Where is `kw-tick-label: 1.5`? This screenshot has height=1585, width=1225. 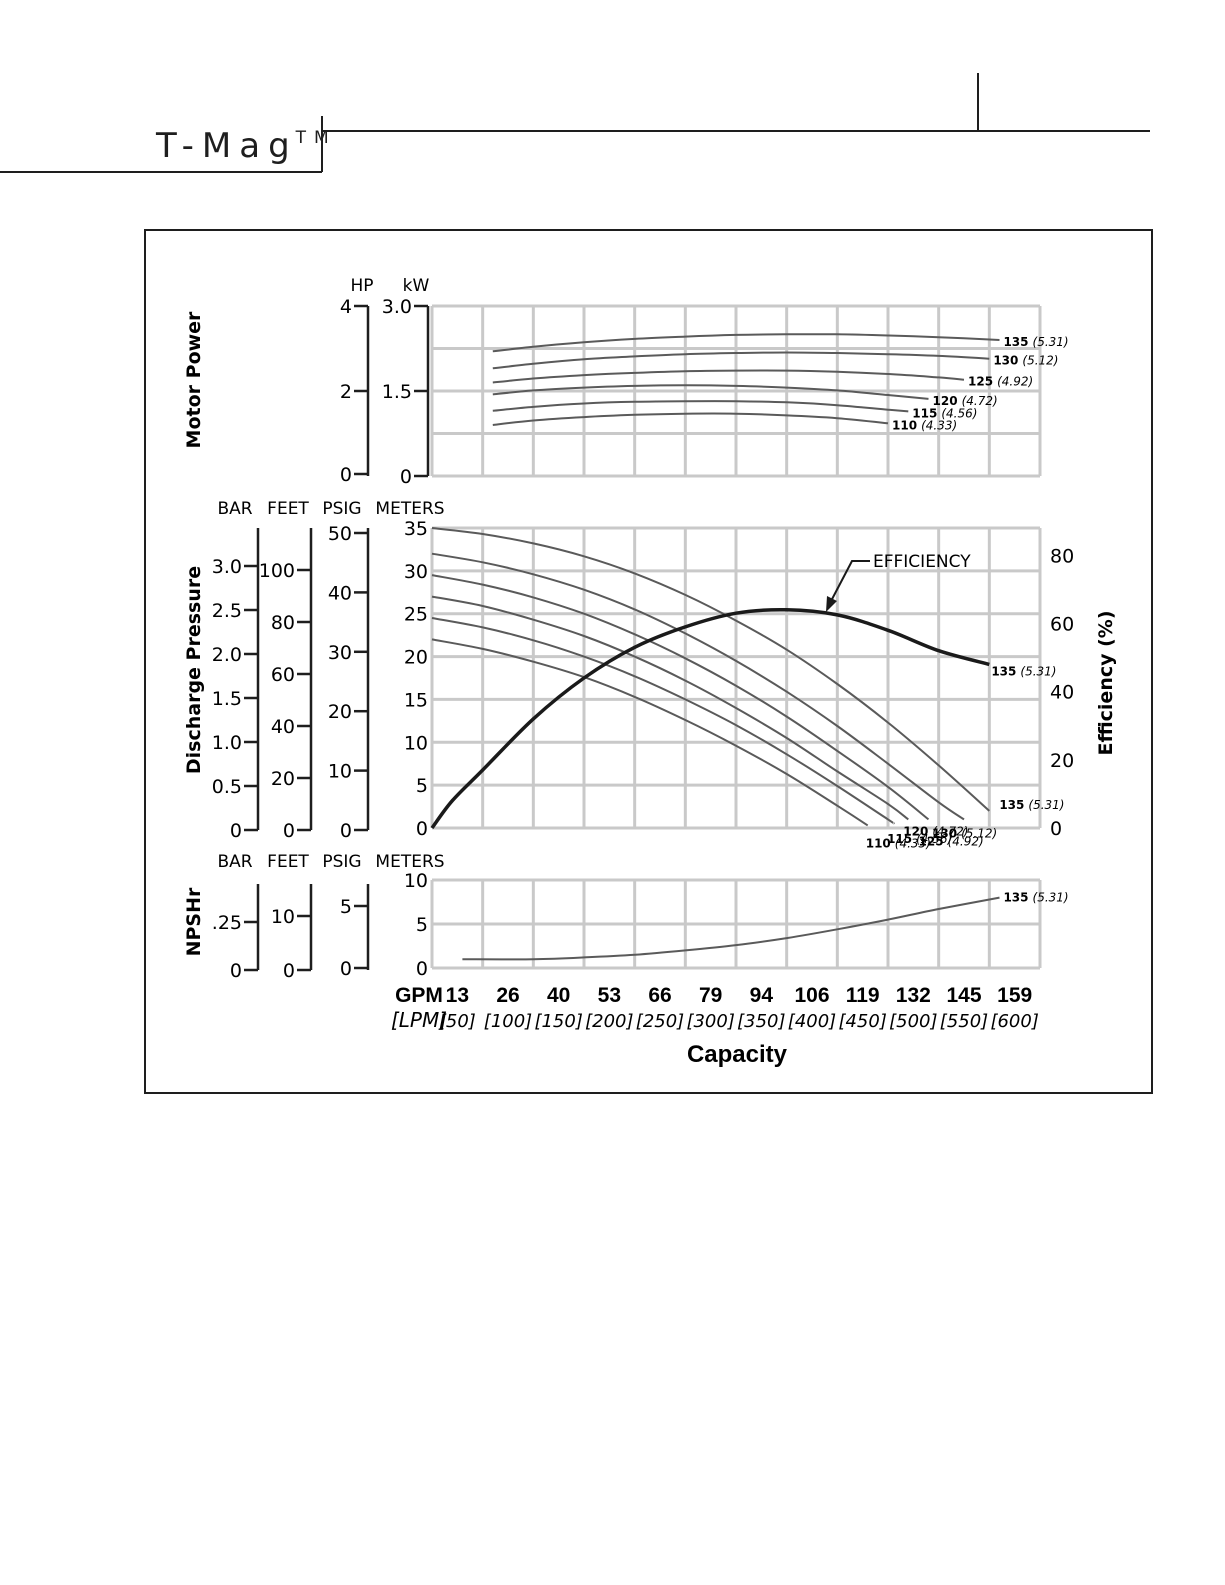 kw-tick-label: 1.5 is located at coordinates (397, 392).